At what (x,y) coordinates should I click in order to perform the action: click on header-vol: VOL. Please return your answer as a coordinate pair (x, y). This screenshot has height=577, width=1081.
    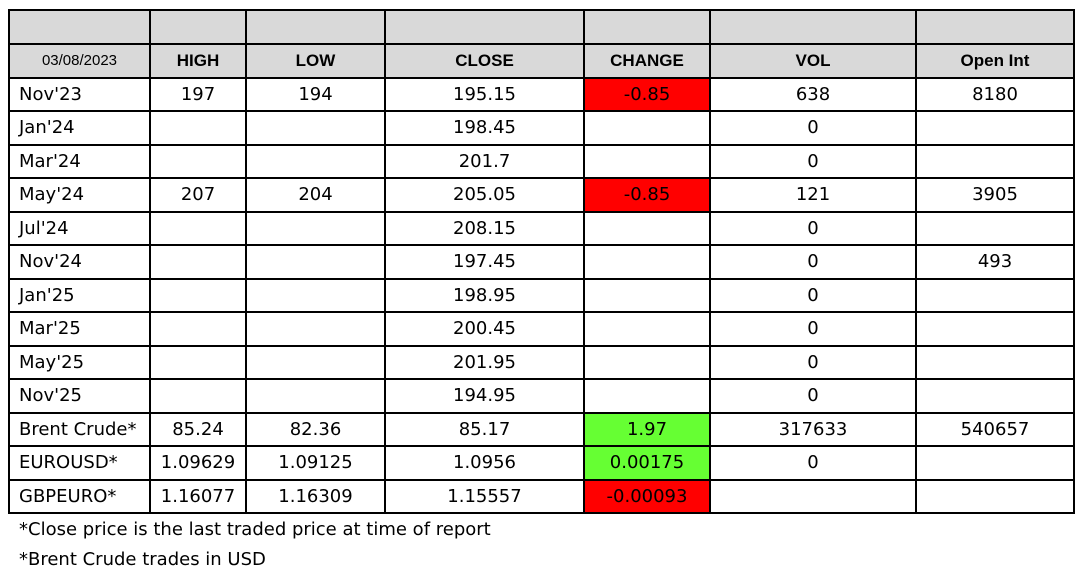
    Looking at the image, I should click on (813, 61).